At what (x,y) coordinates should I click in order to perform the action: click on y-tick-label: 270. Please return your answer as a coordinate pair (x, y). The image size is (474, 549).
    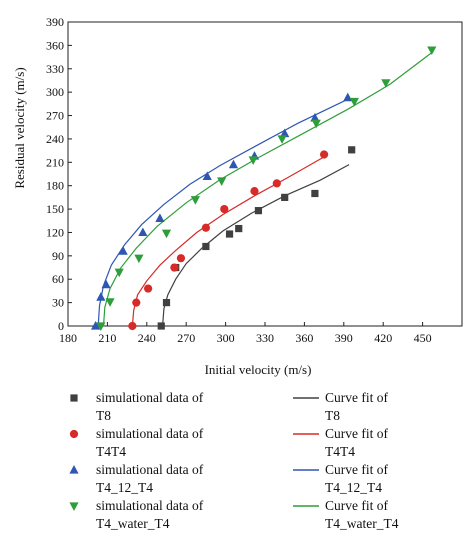
    Looking at the image, I should click on (55, 116).